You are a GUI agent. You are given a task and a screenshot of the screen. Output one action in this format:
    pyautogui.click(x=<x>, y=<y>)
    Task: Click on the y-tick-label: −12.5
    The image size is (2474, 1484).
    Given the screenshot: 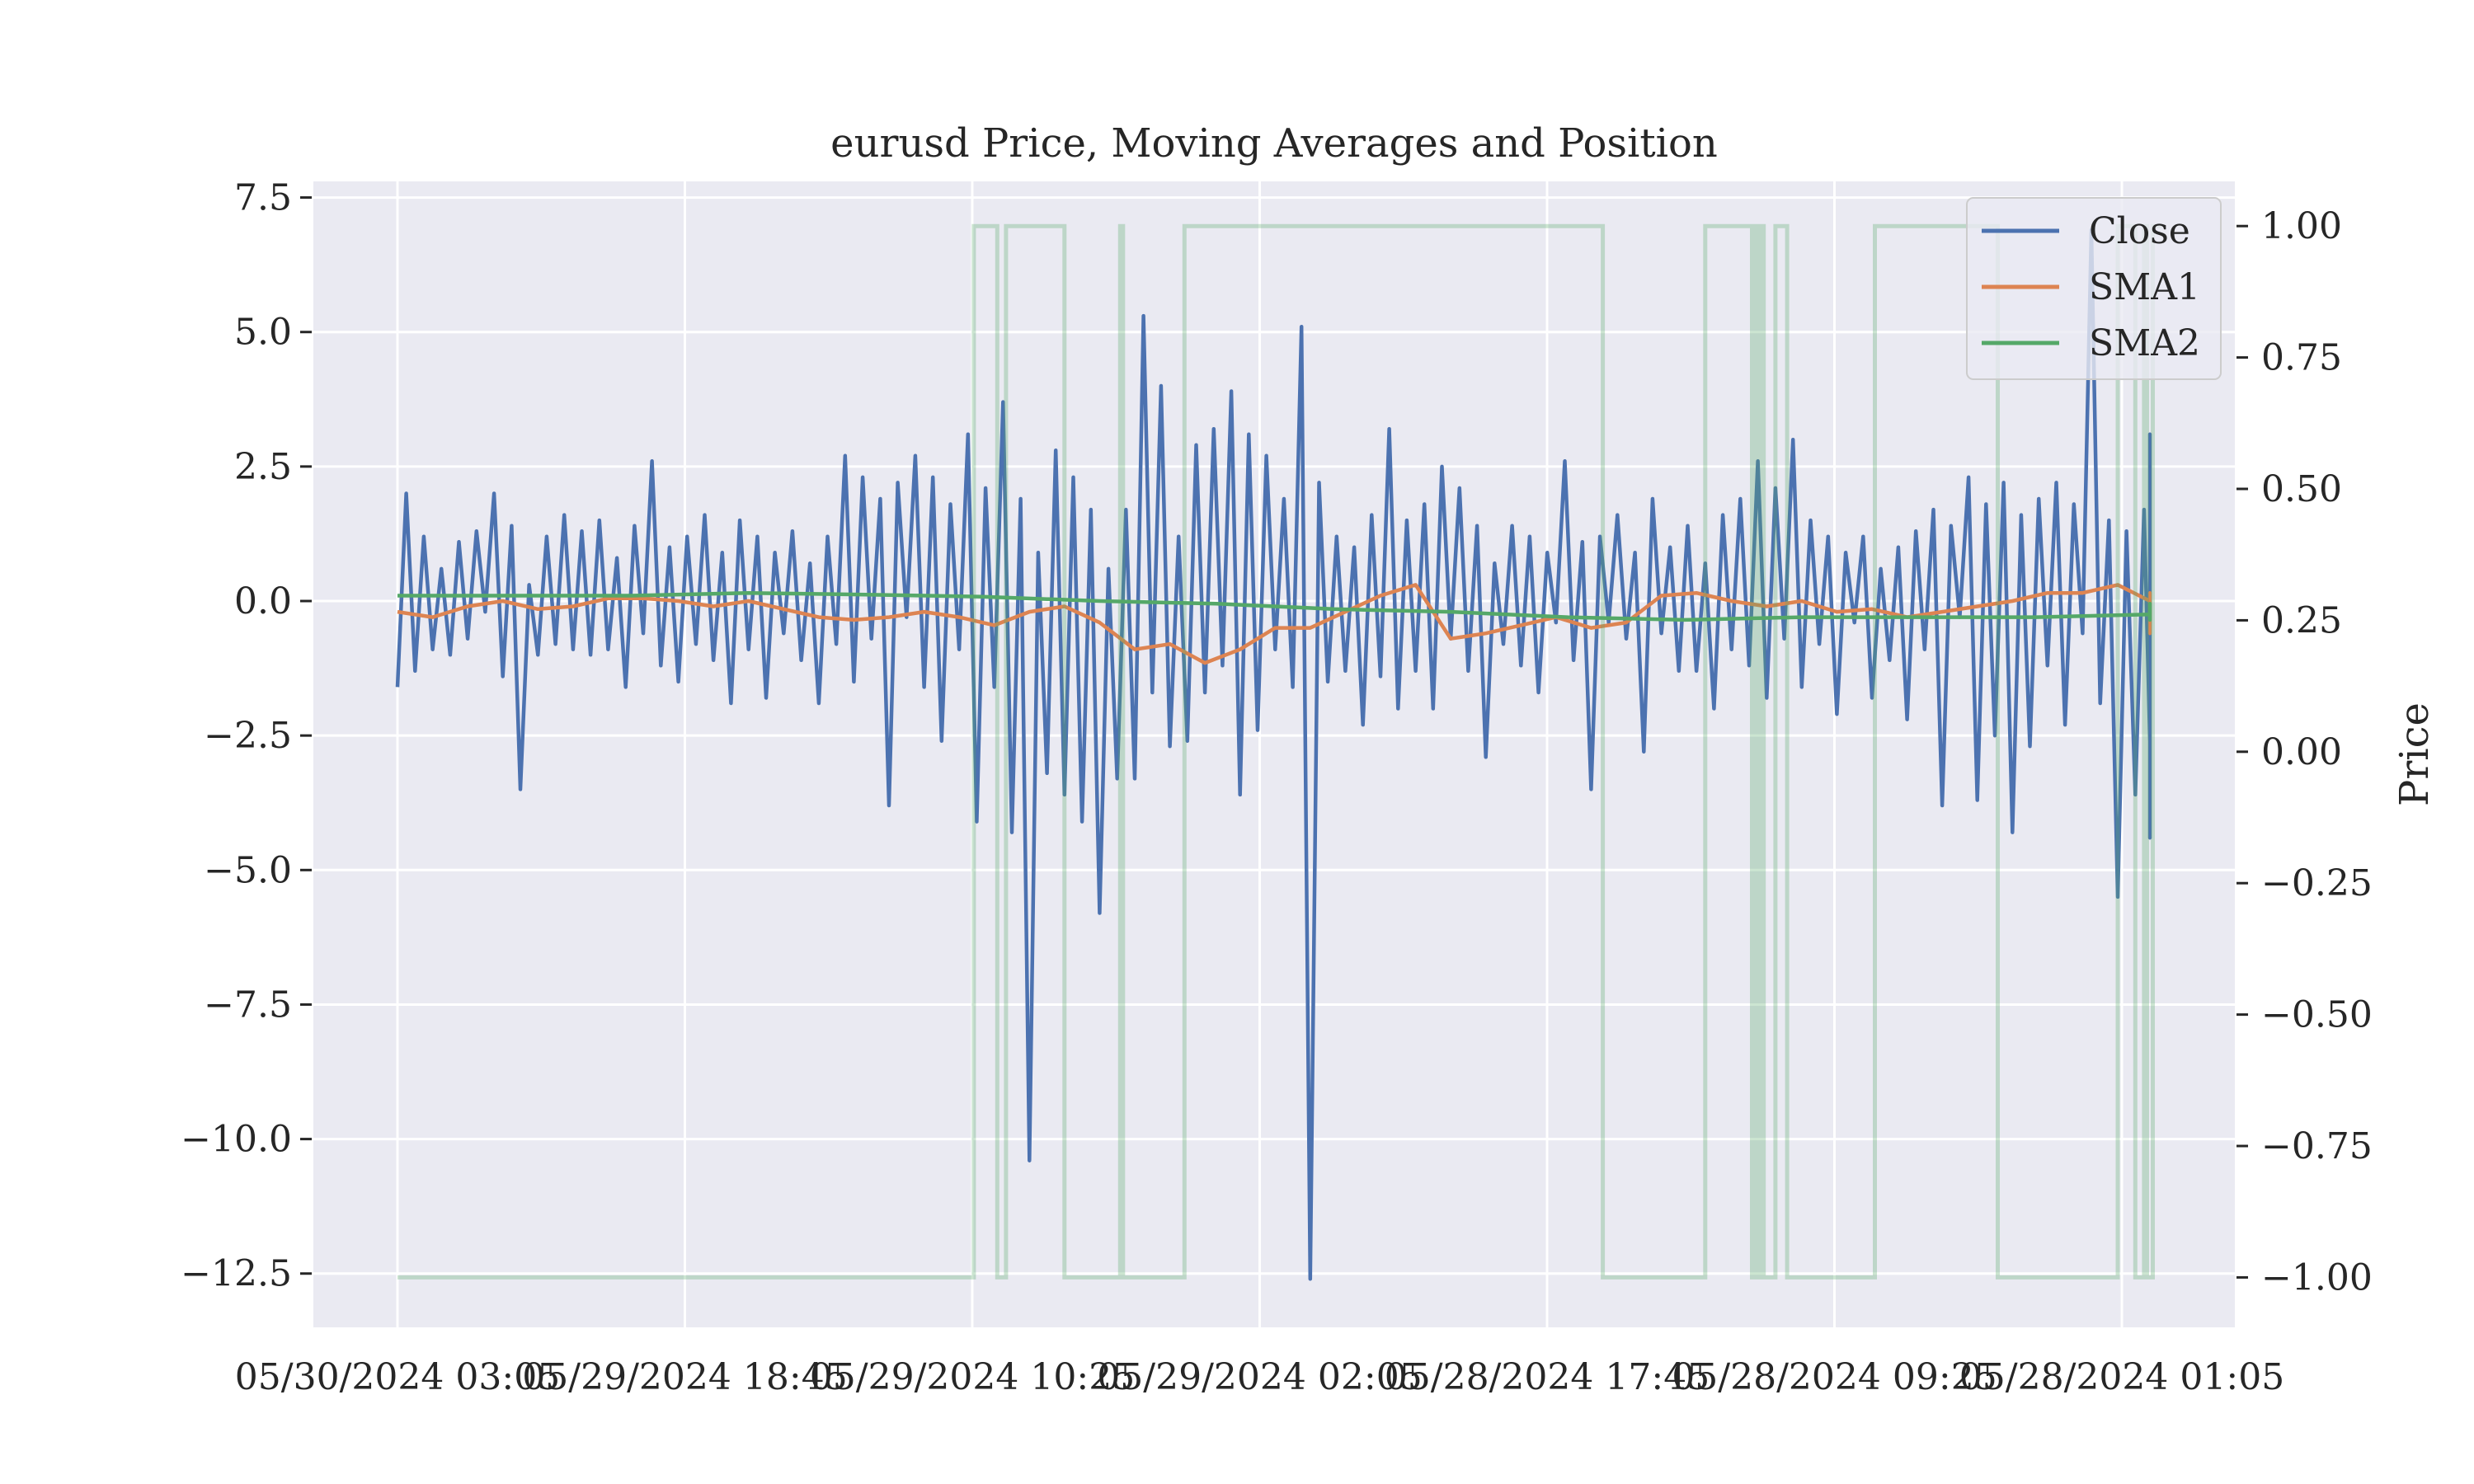 What is the action you would take?
    pyautogui.click(x=236, y=1274)
    